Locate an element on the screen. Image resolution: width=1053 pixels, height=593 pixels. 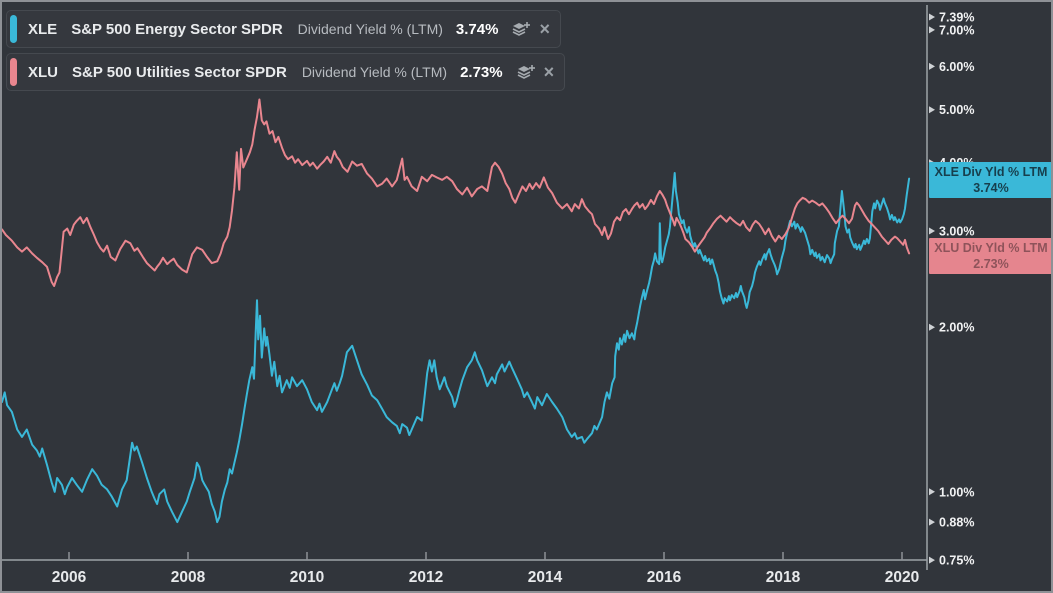
flag-series-value: 3.74% is located at coordinates (991, 187).